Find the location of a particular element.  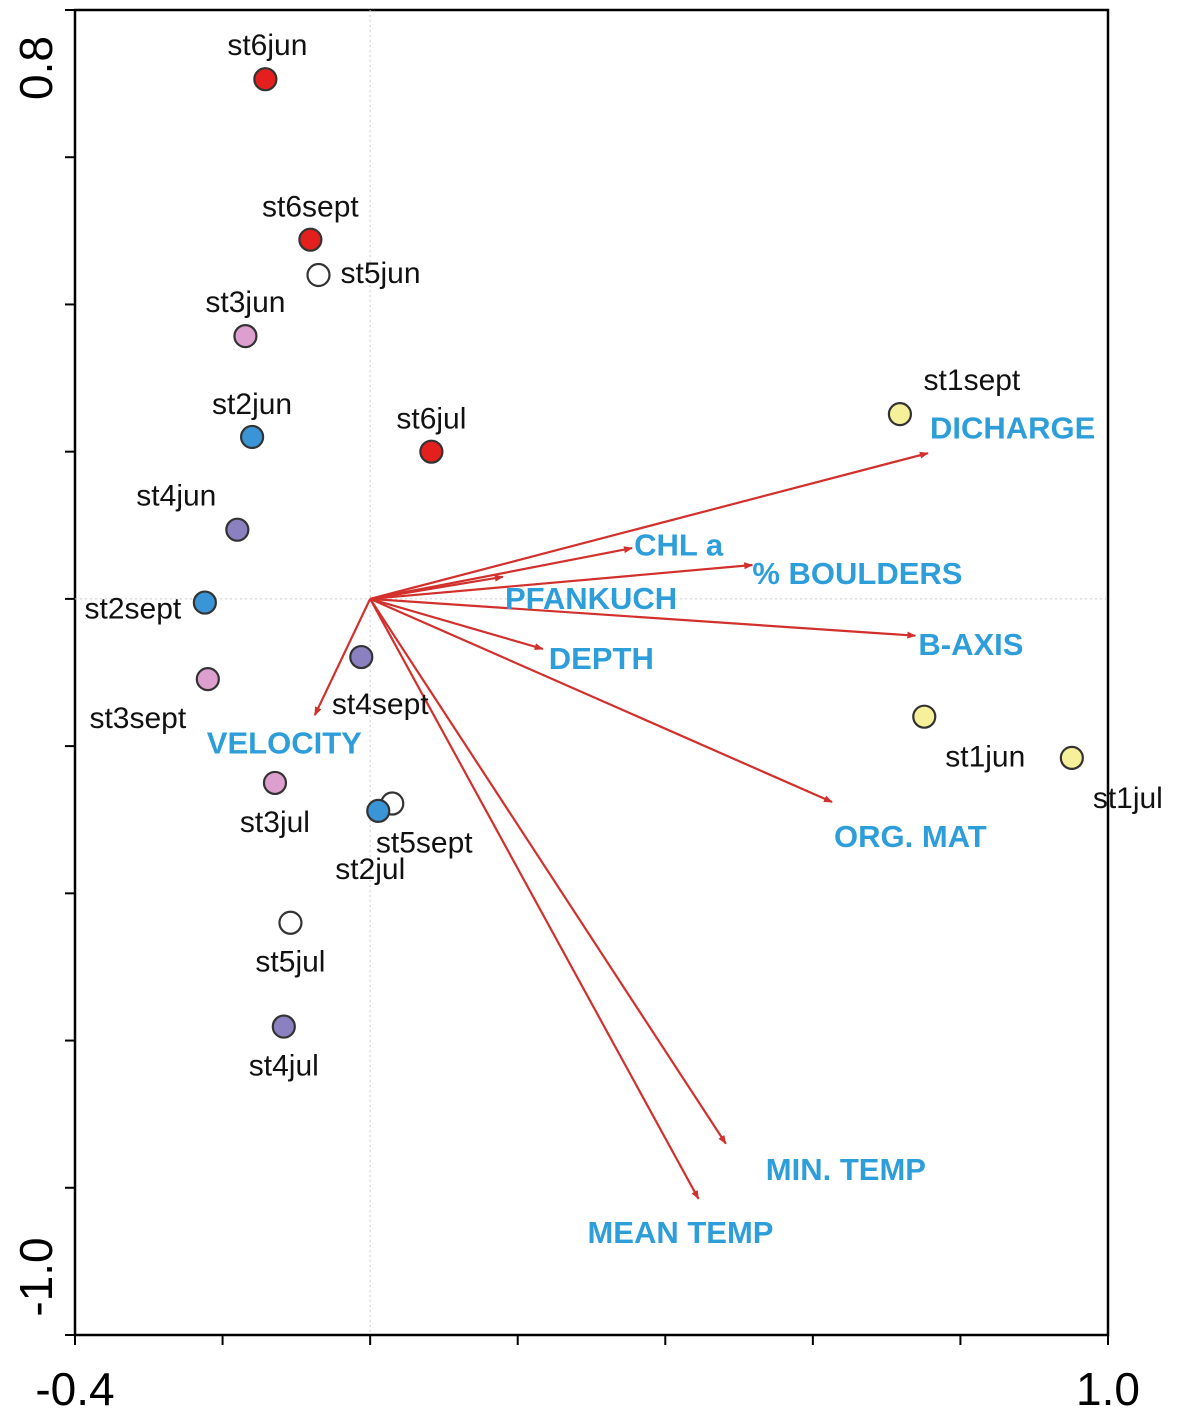

point-label: st6jul is located at coordinates (431, 419).